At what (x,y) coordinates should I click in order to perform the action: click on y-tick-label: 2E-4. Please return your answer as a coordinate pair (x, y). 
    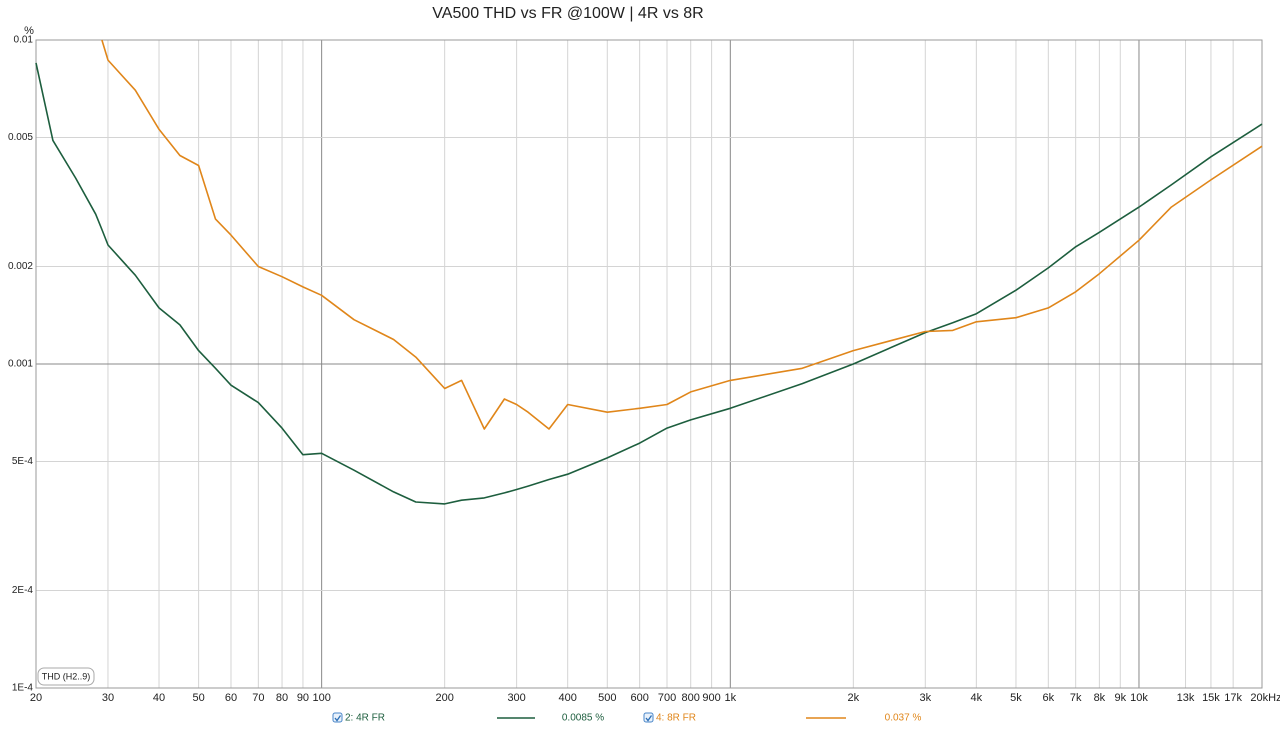
    Looking at the image, I should click on (23, 590).